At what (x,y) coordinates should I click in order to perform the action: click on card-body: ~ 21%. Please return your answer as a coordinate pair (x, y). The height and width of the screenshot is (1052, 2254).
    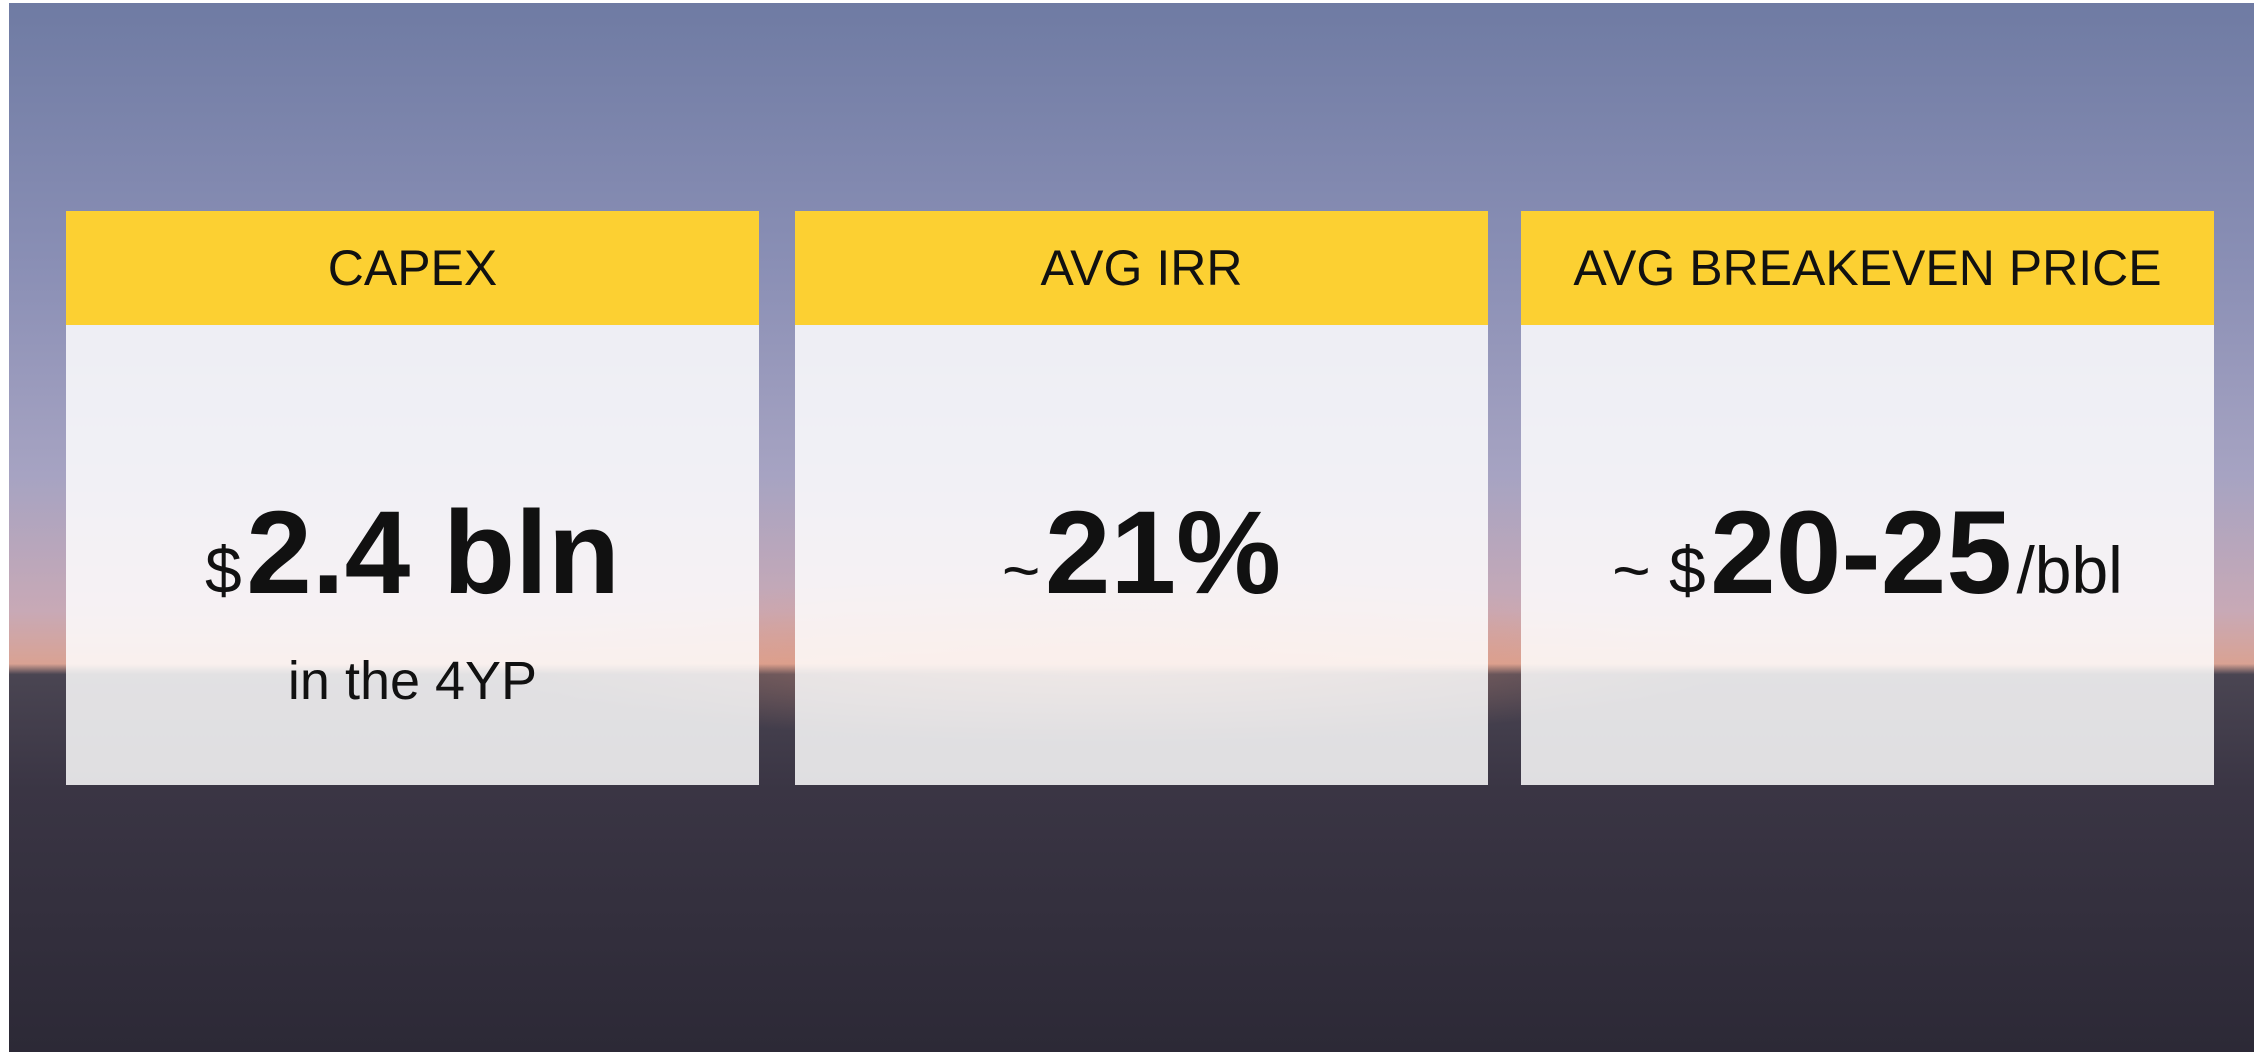
    Looking at the image, I should click on (1141, 555).